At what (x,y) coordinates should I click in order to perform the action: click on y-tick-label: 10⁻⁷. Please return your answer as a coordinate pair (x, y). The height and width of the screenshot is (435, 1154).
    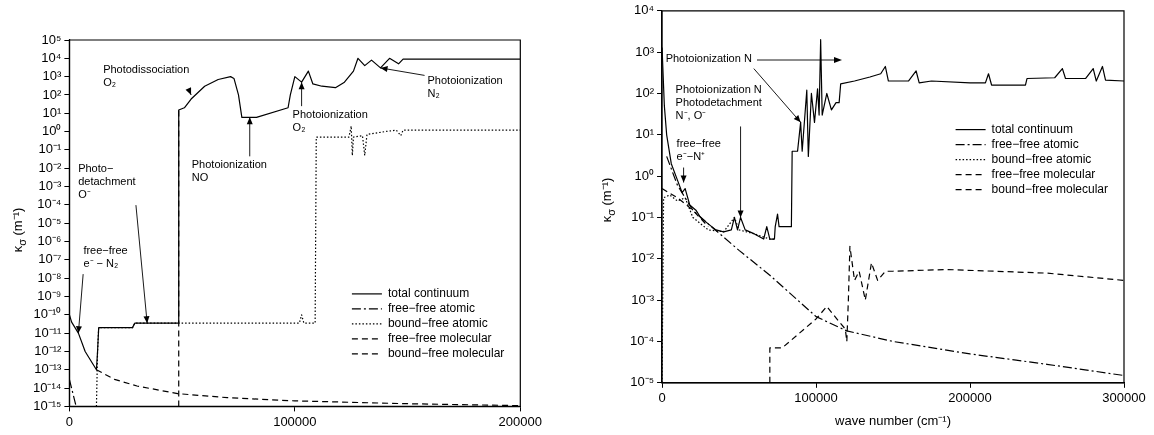
    Looking at the image, I should click on (50, 259).